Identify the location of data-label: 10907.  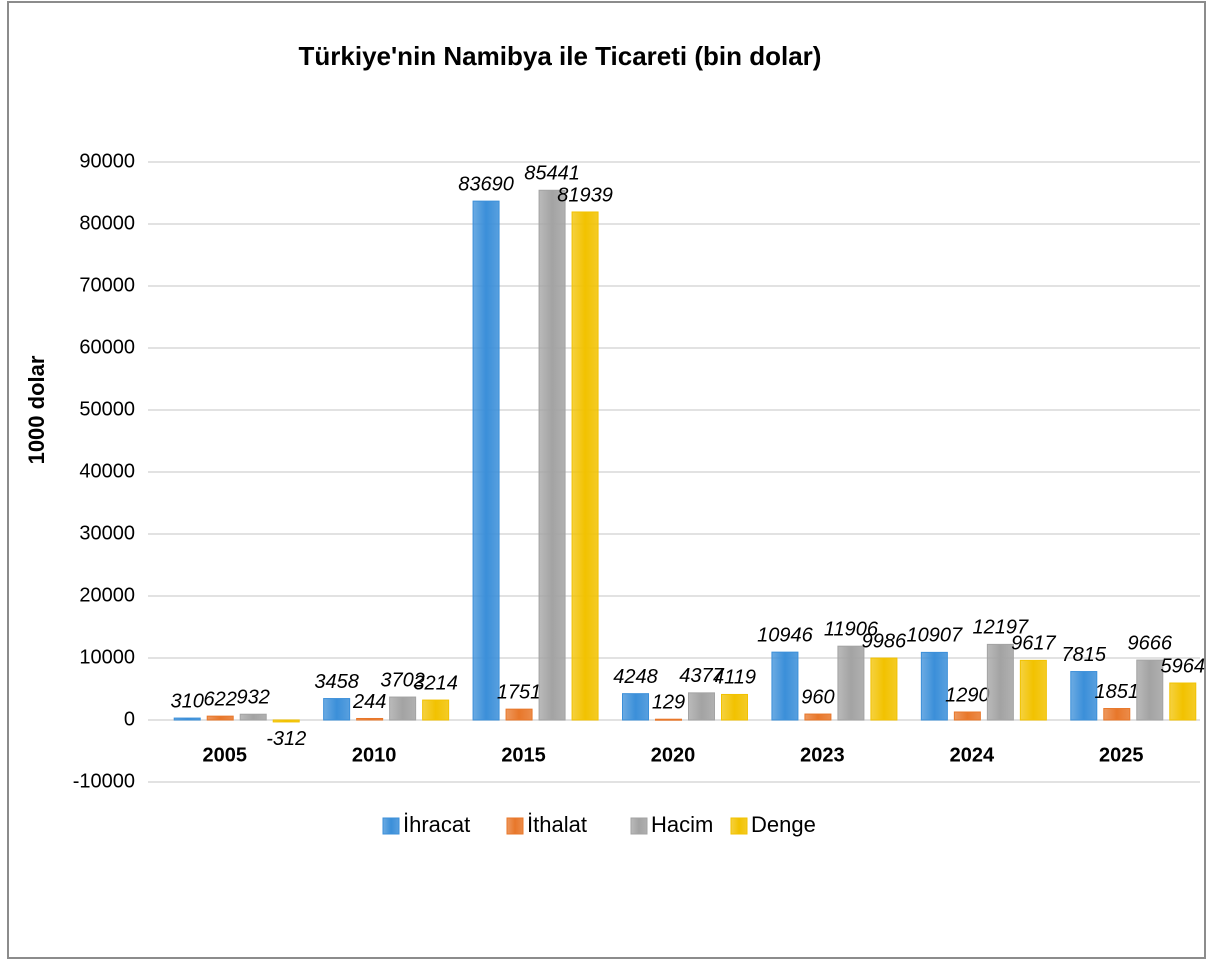
(935, 636).